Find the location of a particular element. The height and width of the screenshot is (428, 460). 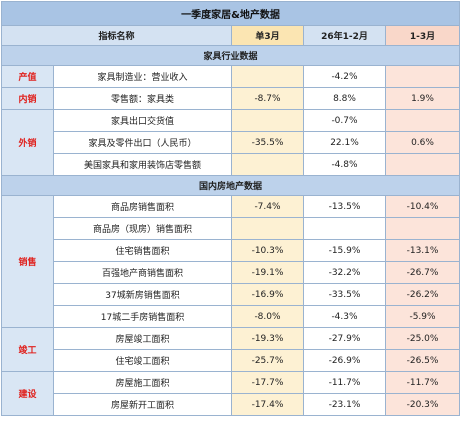

table-row: 商品房（现房）销售面积 is located at coordinates (231, 228).